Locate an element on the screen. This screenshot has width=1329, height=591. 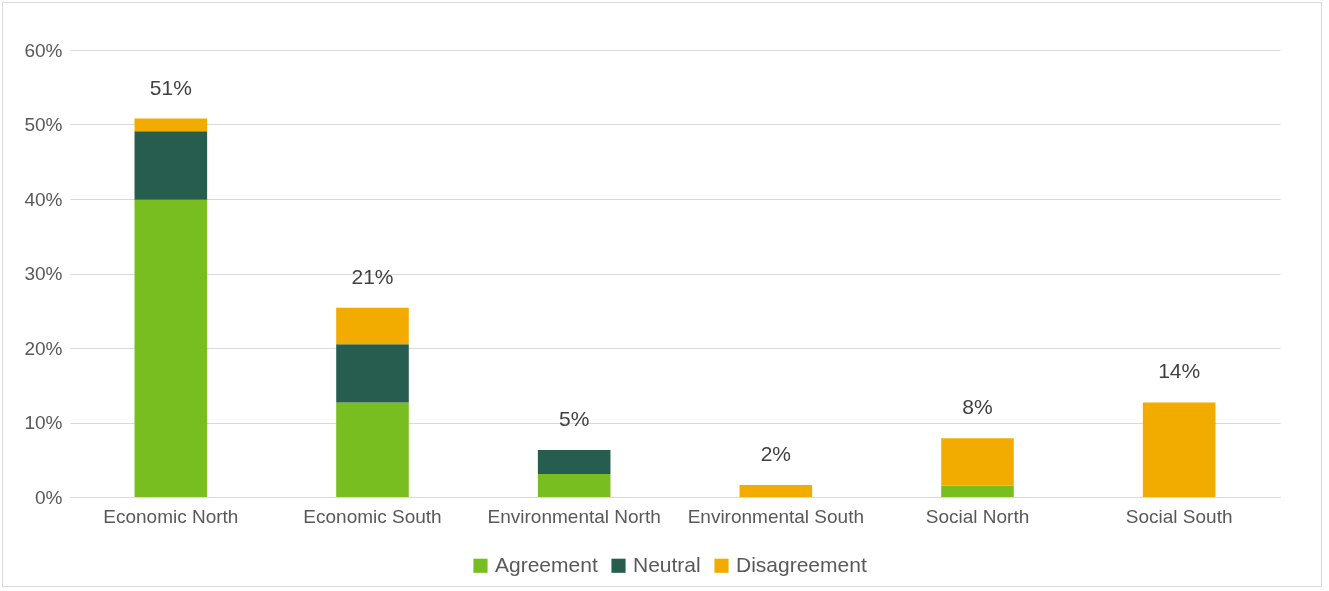
annotation: 8% is located at coordinates (977, 407).